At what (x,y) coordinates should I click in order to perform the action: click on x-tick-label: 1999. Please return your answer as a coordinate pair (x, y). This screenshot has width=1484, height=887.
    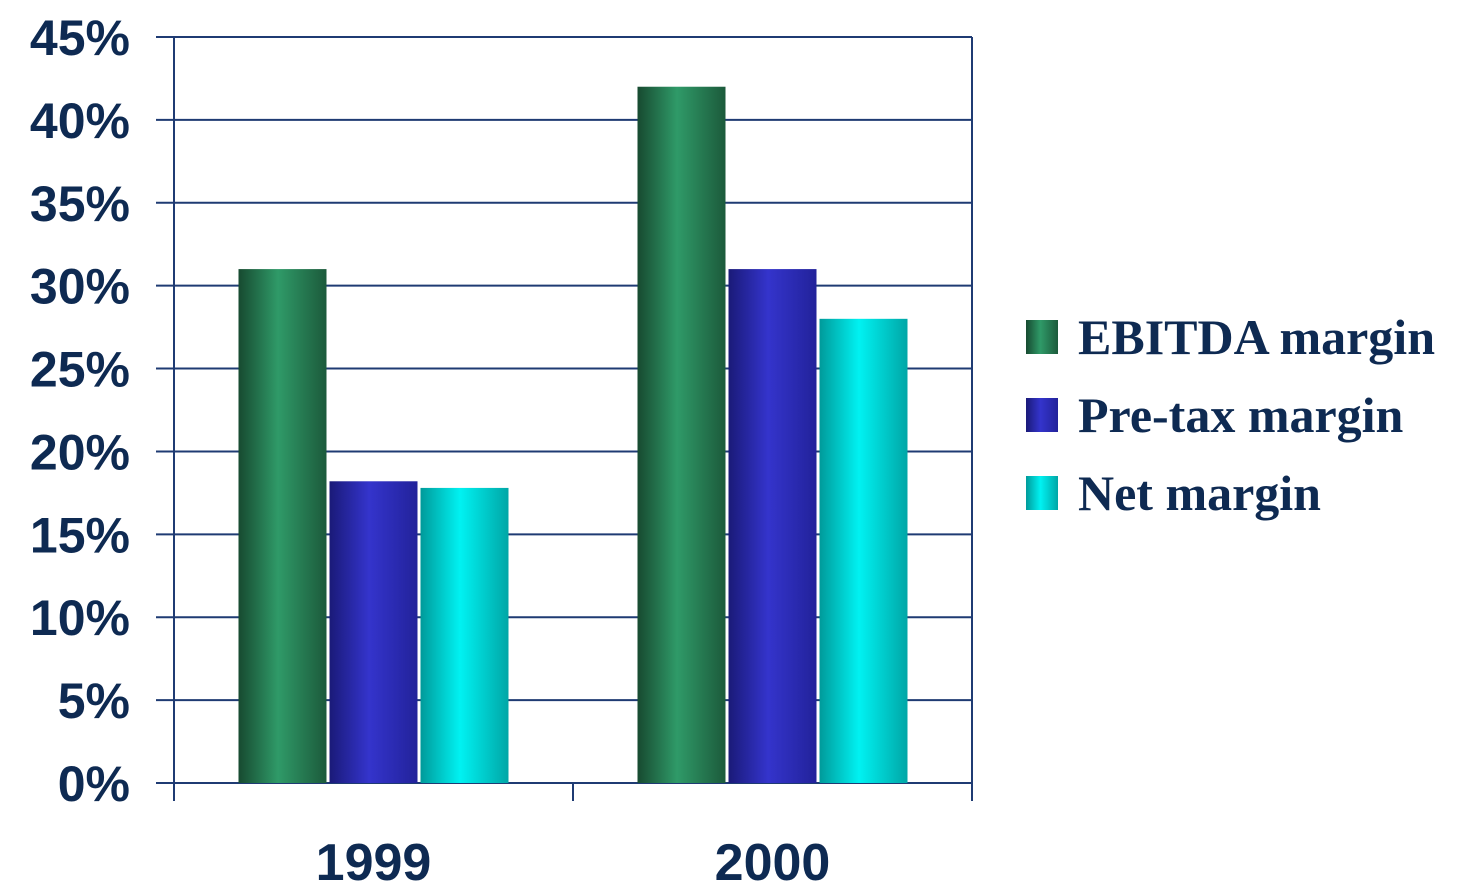
    Looking at the image, I should click on (374, 860).